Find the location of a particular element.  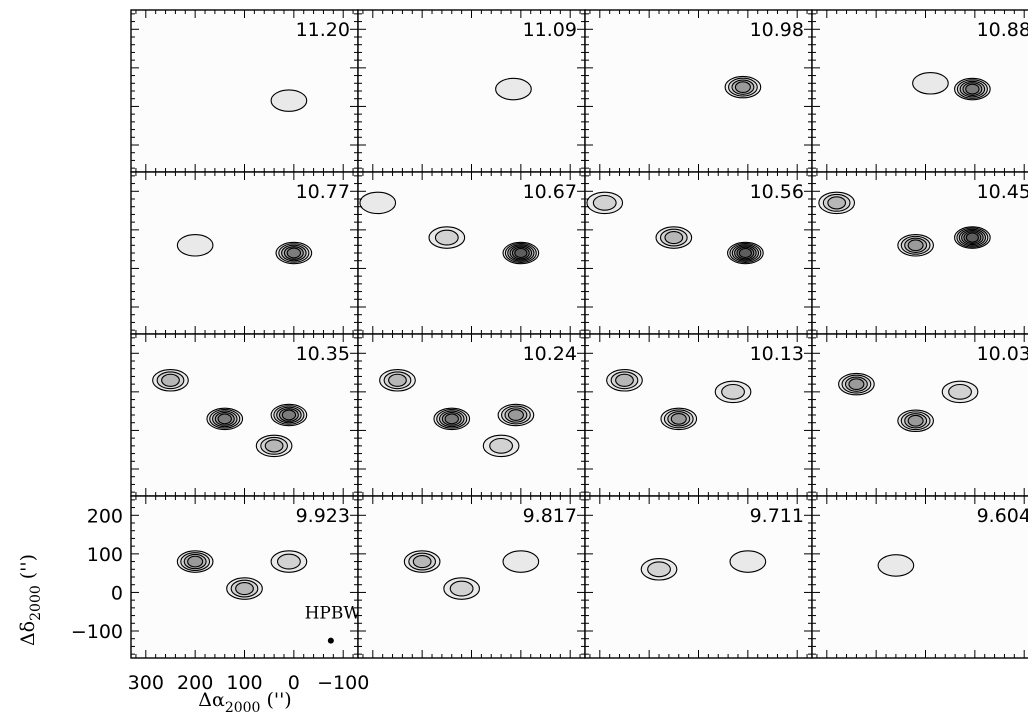

channel-panel: 10.35 is located at coordinates (244, 415).